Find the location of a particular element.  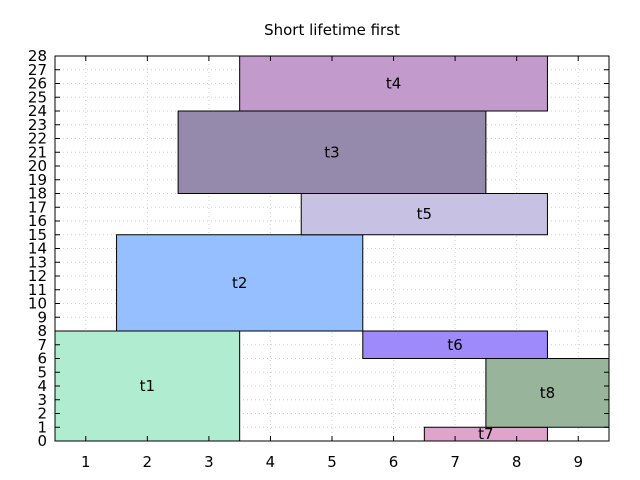

block-t1 is located at coordinates (147, 386).